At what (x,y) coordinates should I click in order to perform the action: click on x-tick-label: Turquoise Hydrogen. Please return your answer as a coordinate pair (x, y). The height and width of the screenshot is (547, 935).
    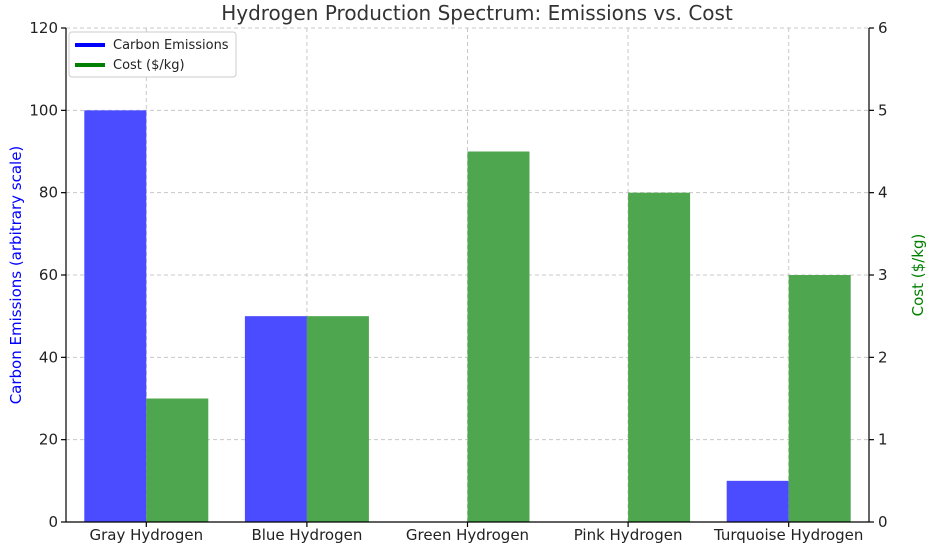
    Looking at the image, I should click on (788, 535).